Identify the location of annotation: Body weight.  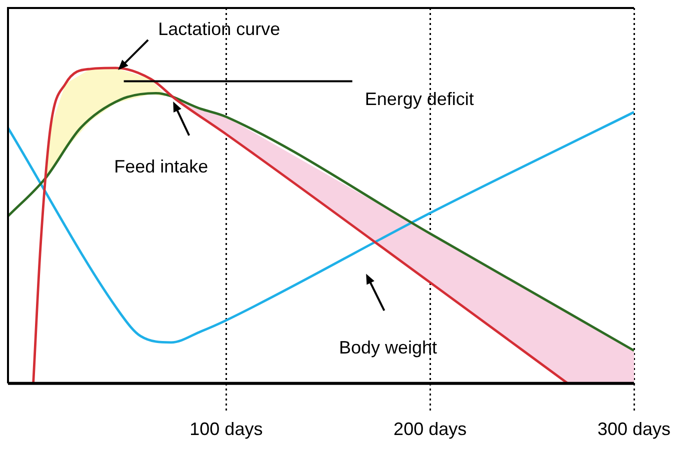
(388, 347).